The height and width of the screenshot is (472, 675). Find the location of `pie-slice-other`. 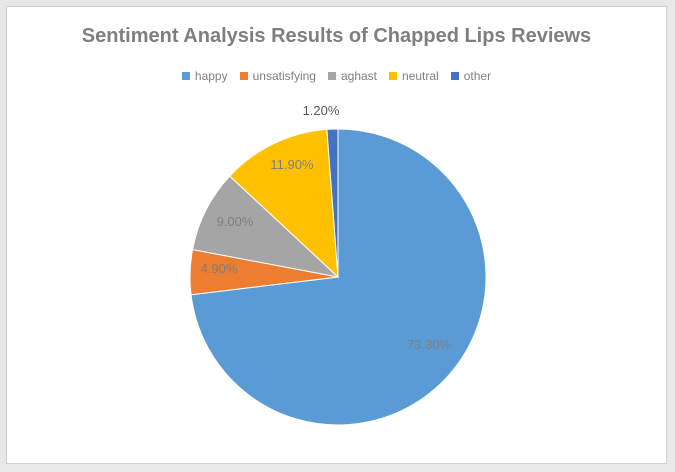

pie-slice-other is located at coordinates (332, 203).